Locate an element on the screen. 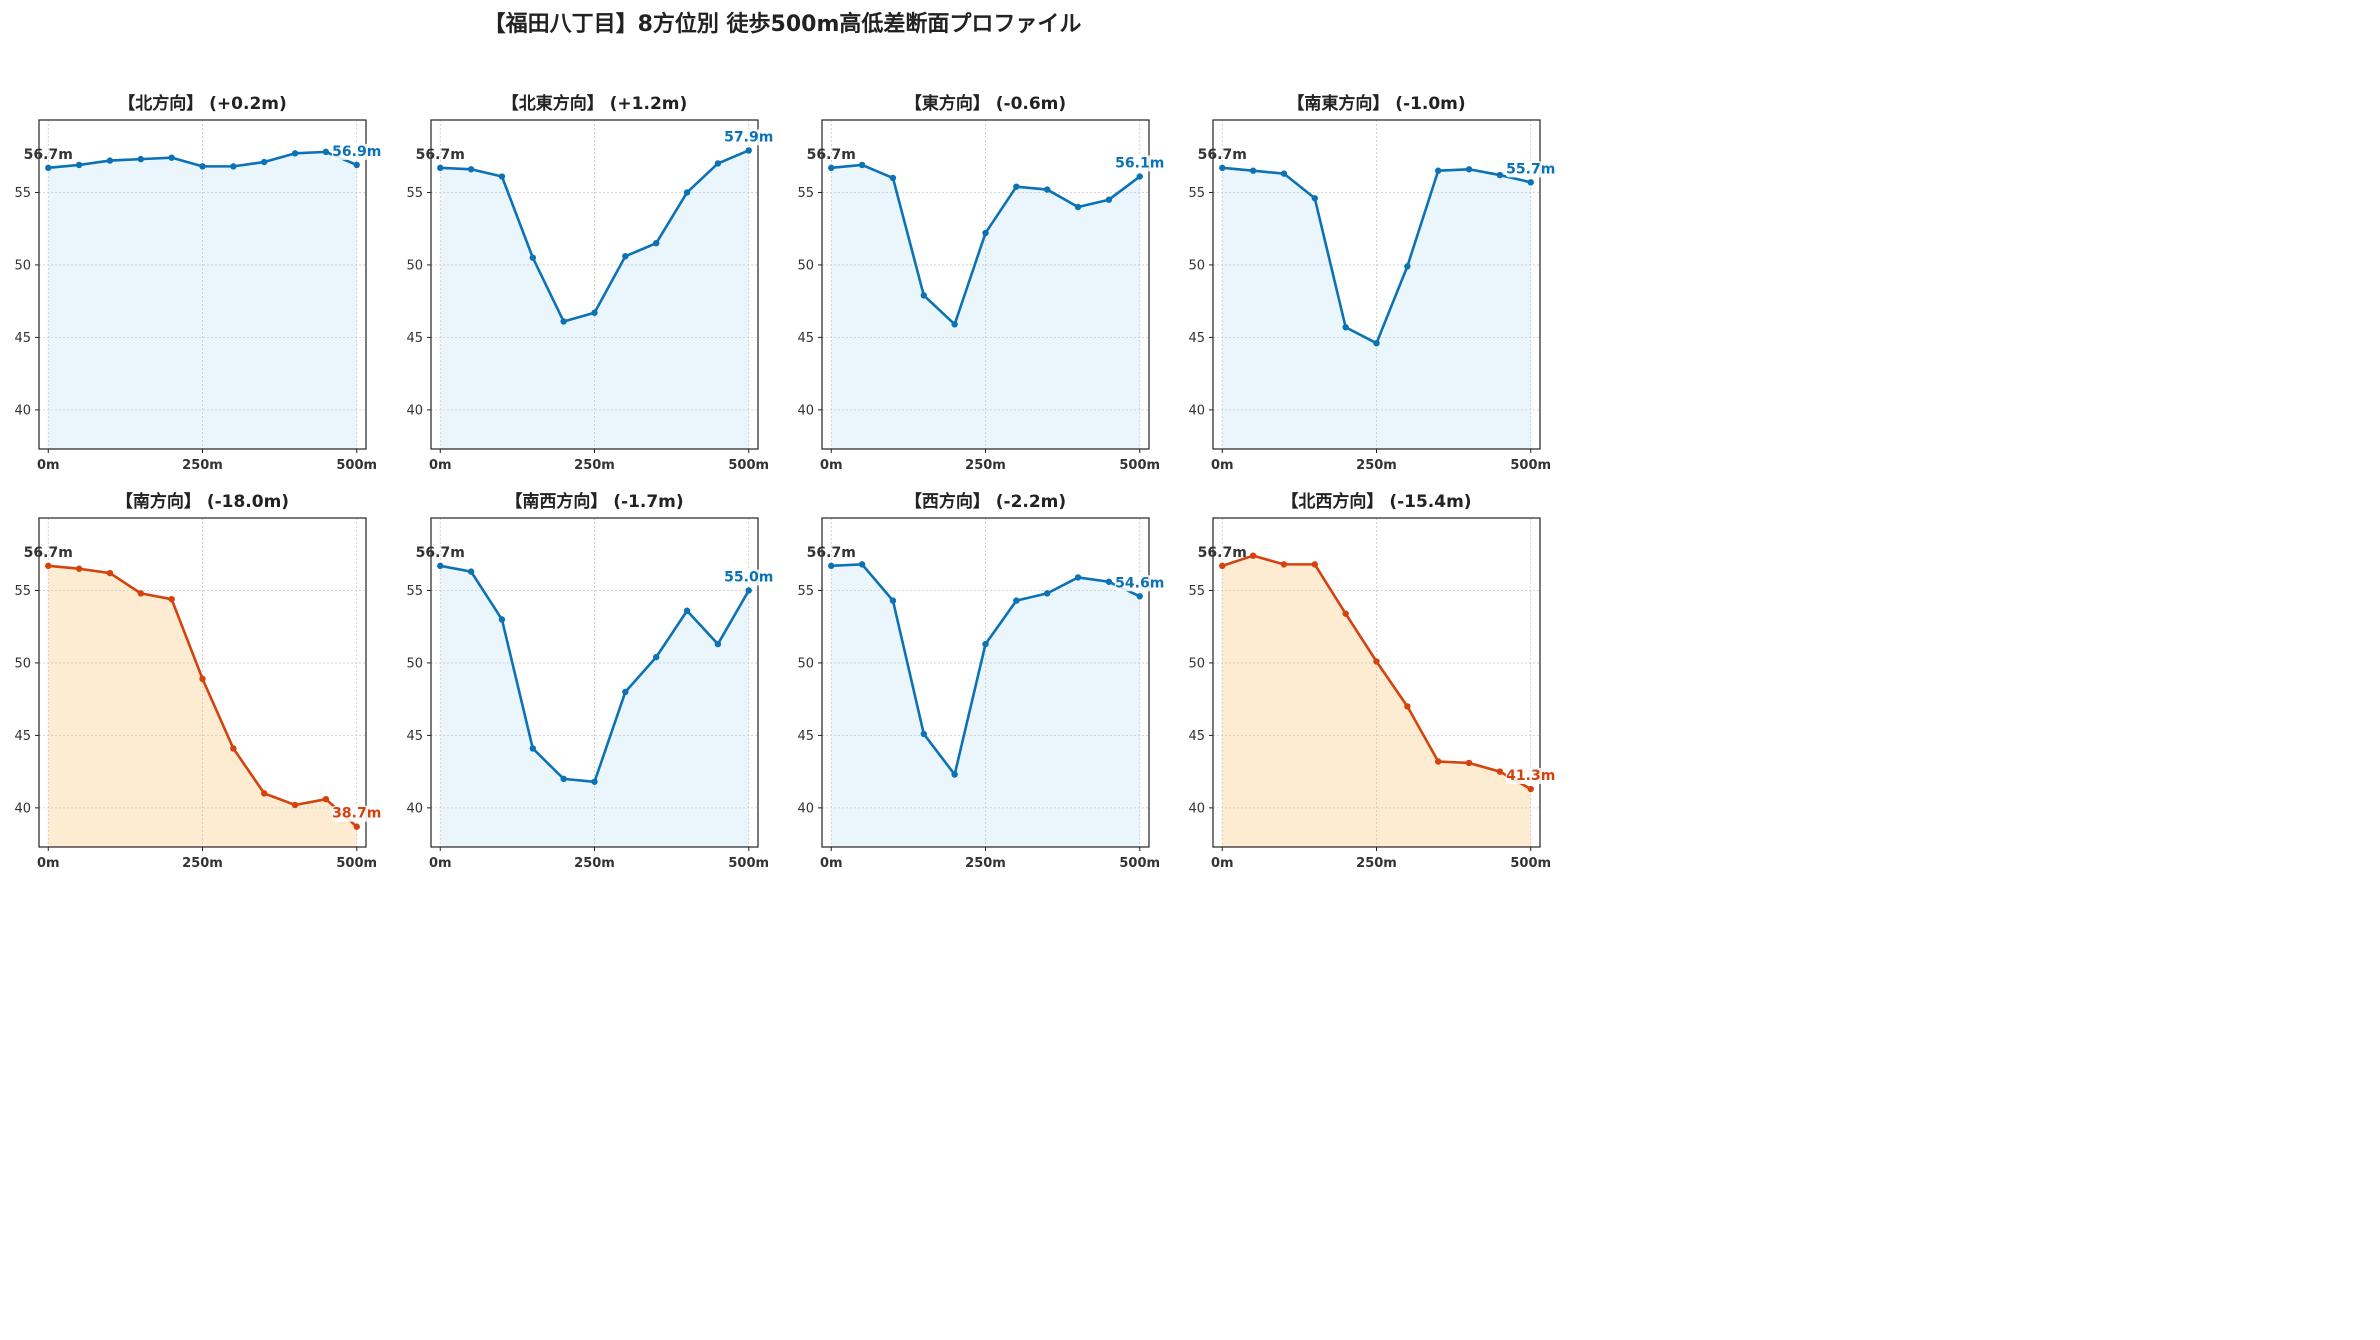 This screenshot has height=1340, width=2380. chart-title: 【北方向】 (+0.2m) is located at coordinates (202, 103).